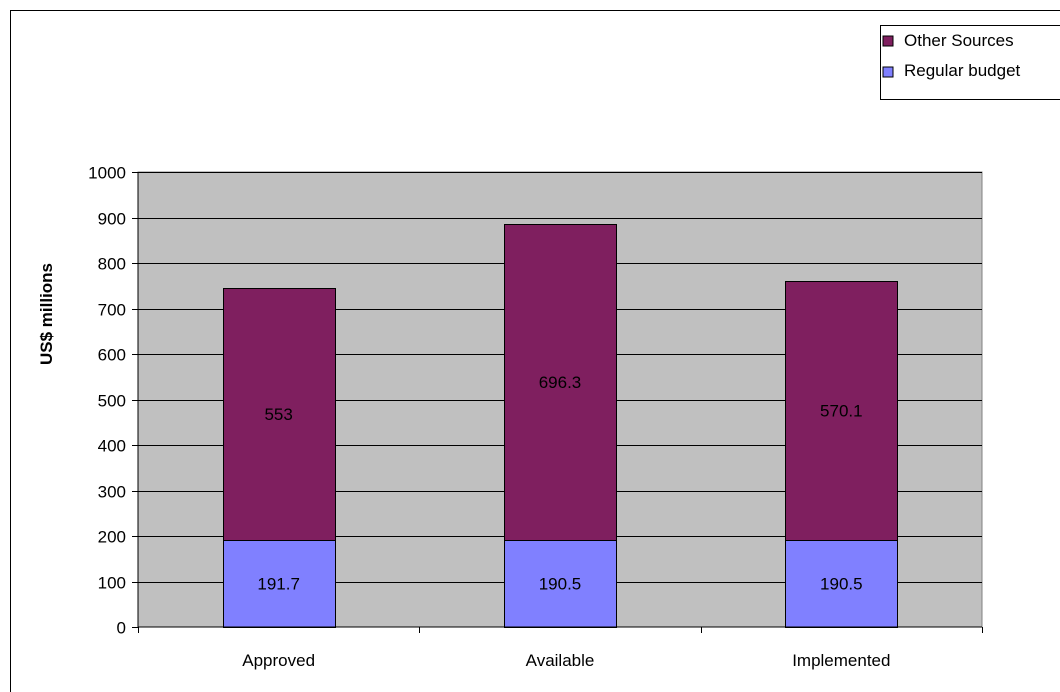 The height and width of the screenshot is (692, 1060). I want to click on y-tick-label: 900, so click(112, 219).